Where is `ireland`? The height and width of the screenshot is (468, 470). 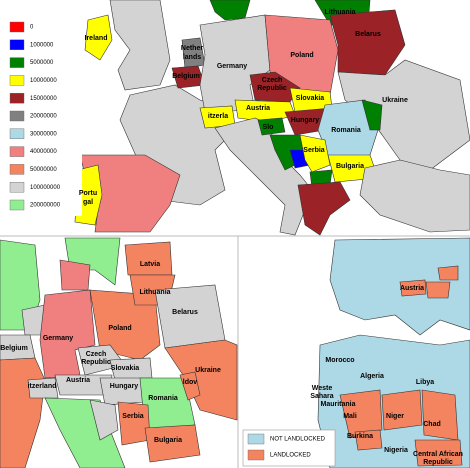
ireland is located at coordinates (98, 37).